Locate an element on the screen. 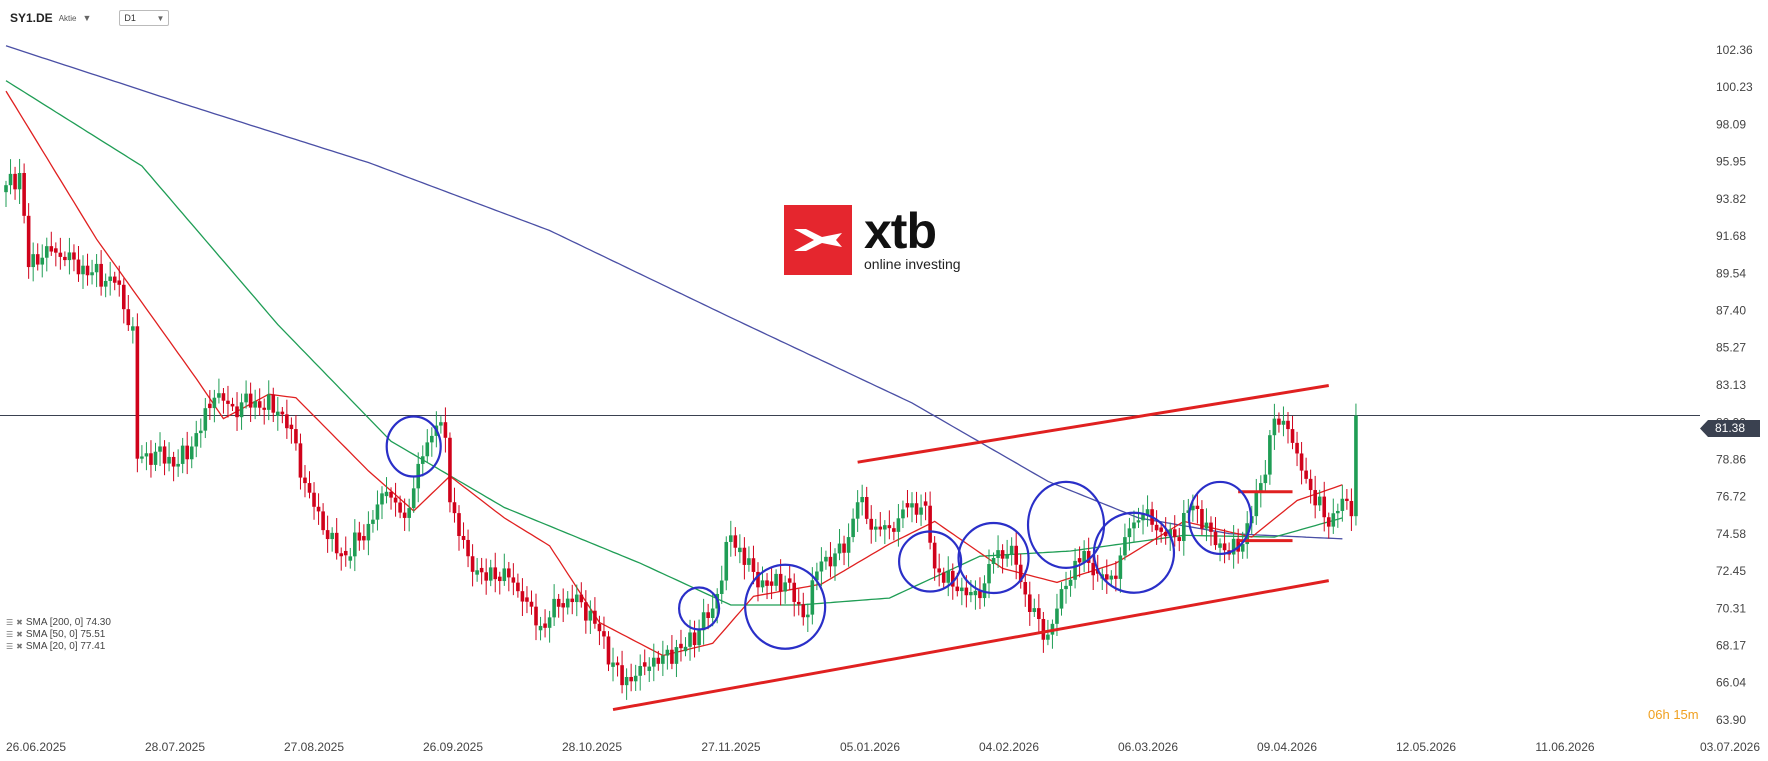  timeframe-value: D1 is located at coordinates (130, 18).